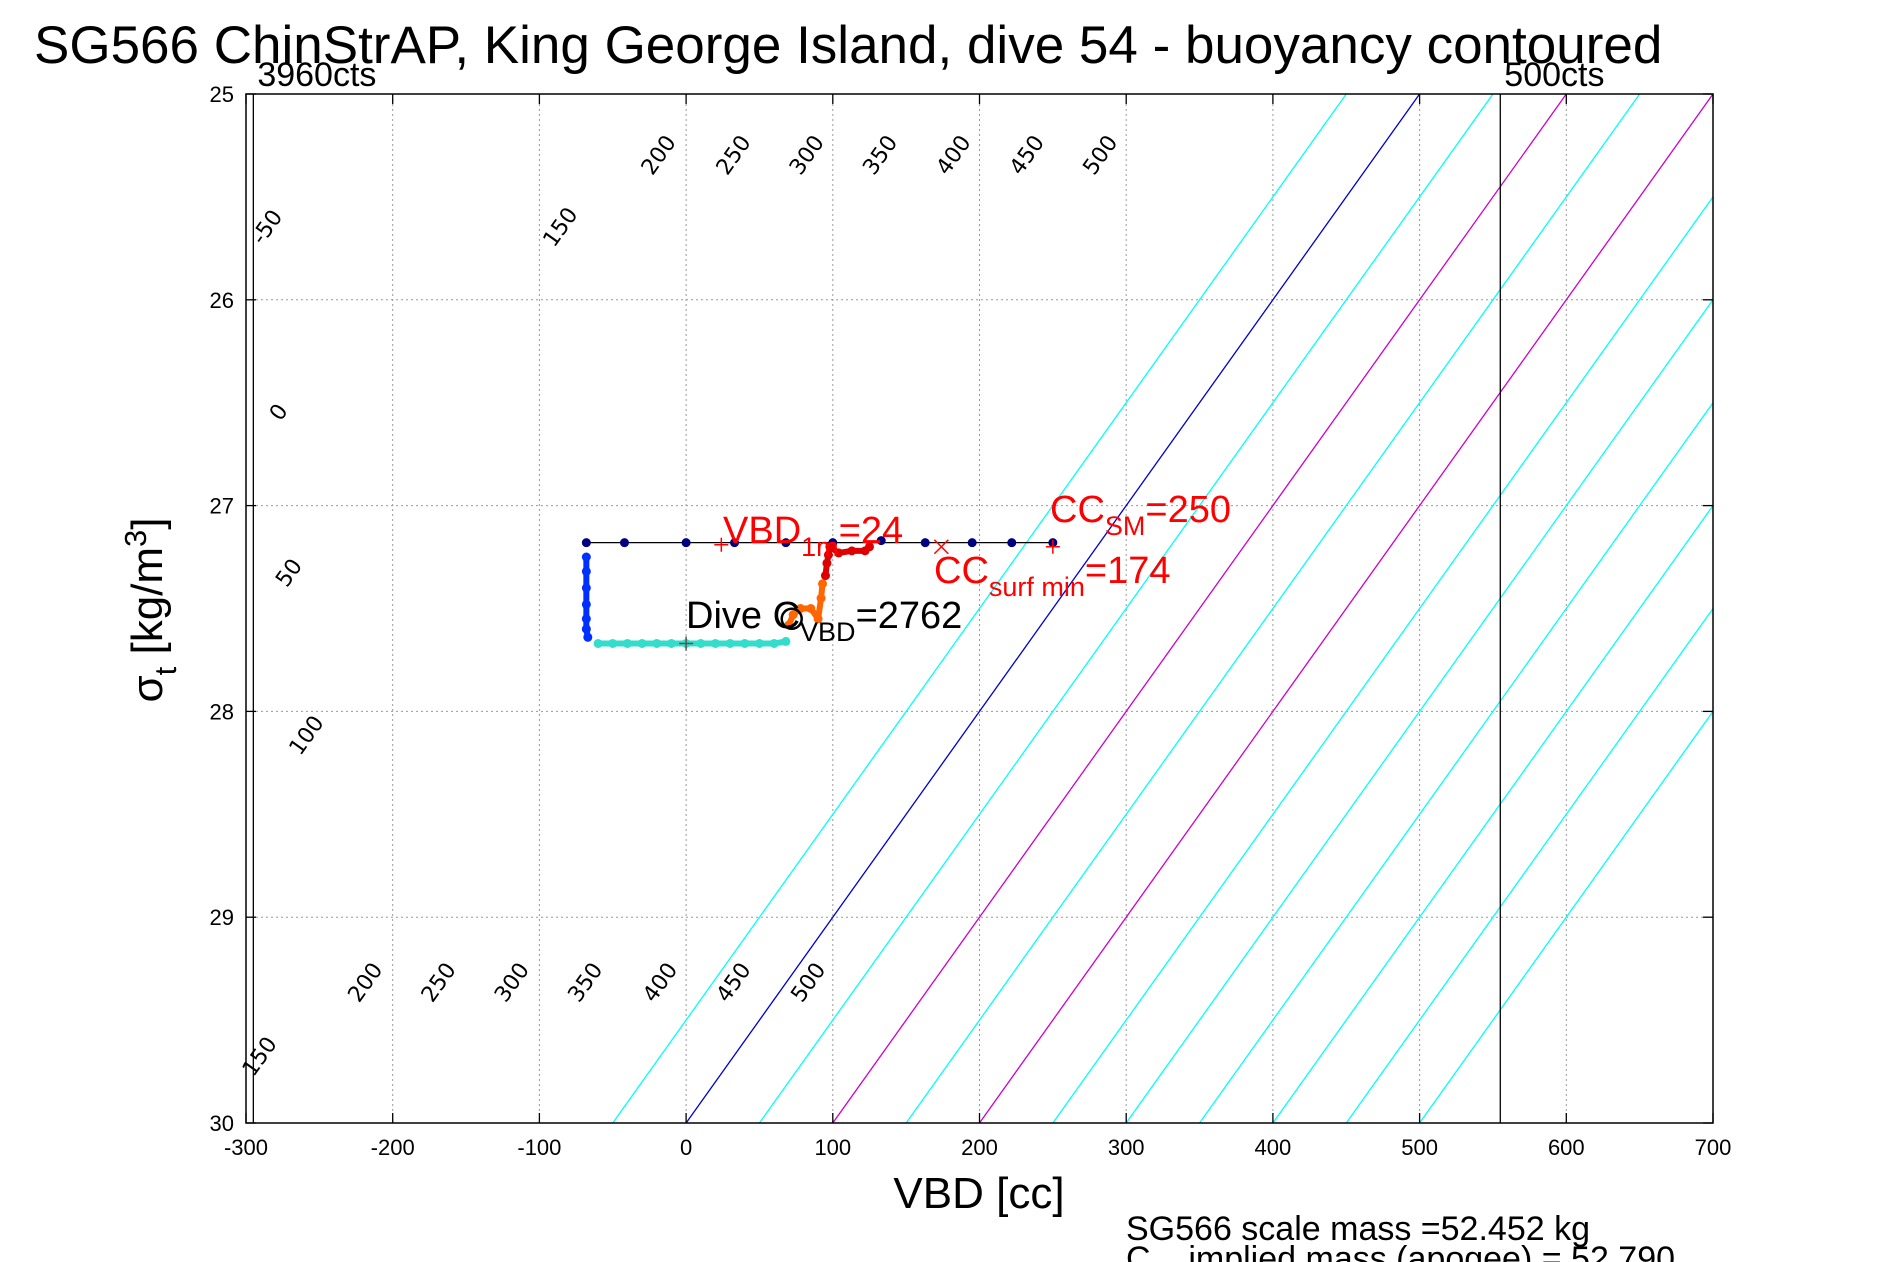  Describe the element at coordinates (222, 506) in the screenshot. I see `y-tick-label: 27` at that location.